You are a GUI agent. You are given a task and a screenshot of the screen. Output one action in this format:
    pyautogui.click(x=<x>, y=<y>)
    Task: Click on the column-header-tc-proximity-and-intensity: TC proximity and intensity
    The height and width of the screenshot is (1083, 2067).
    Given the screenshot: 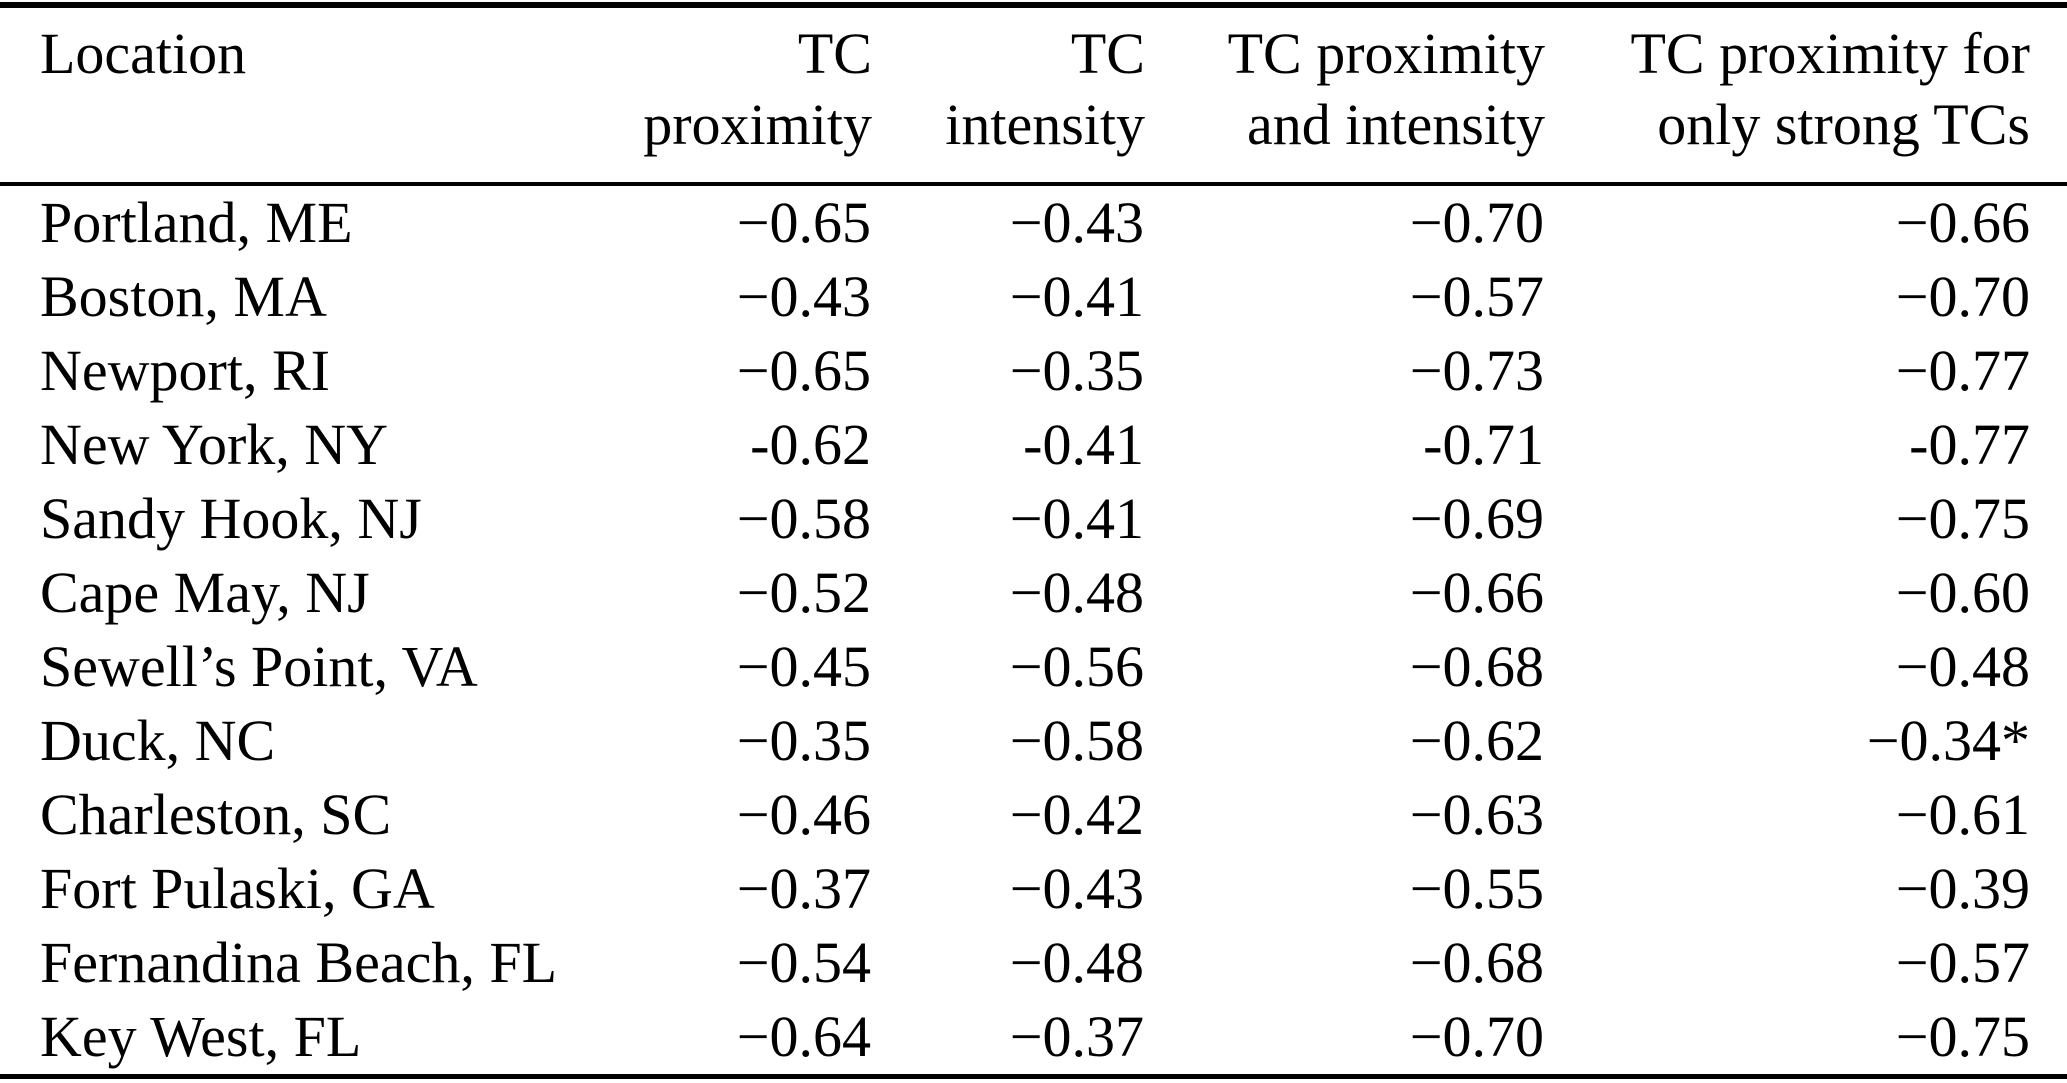 What is the action you would take?
    pyautogui.click(x=1345, y=95)
    